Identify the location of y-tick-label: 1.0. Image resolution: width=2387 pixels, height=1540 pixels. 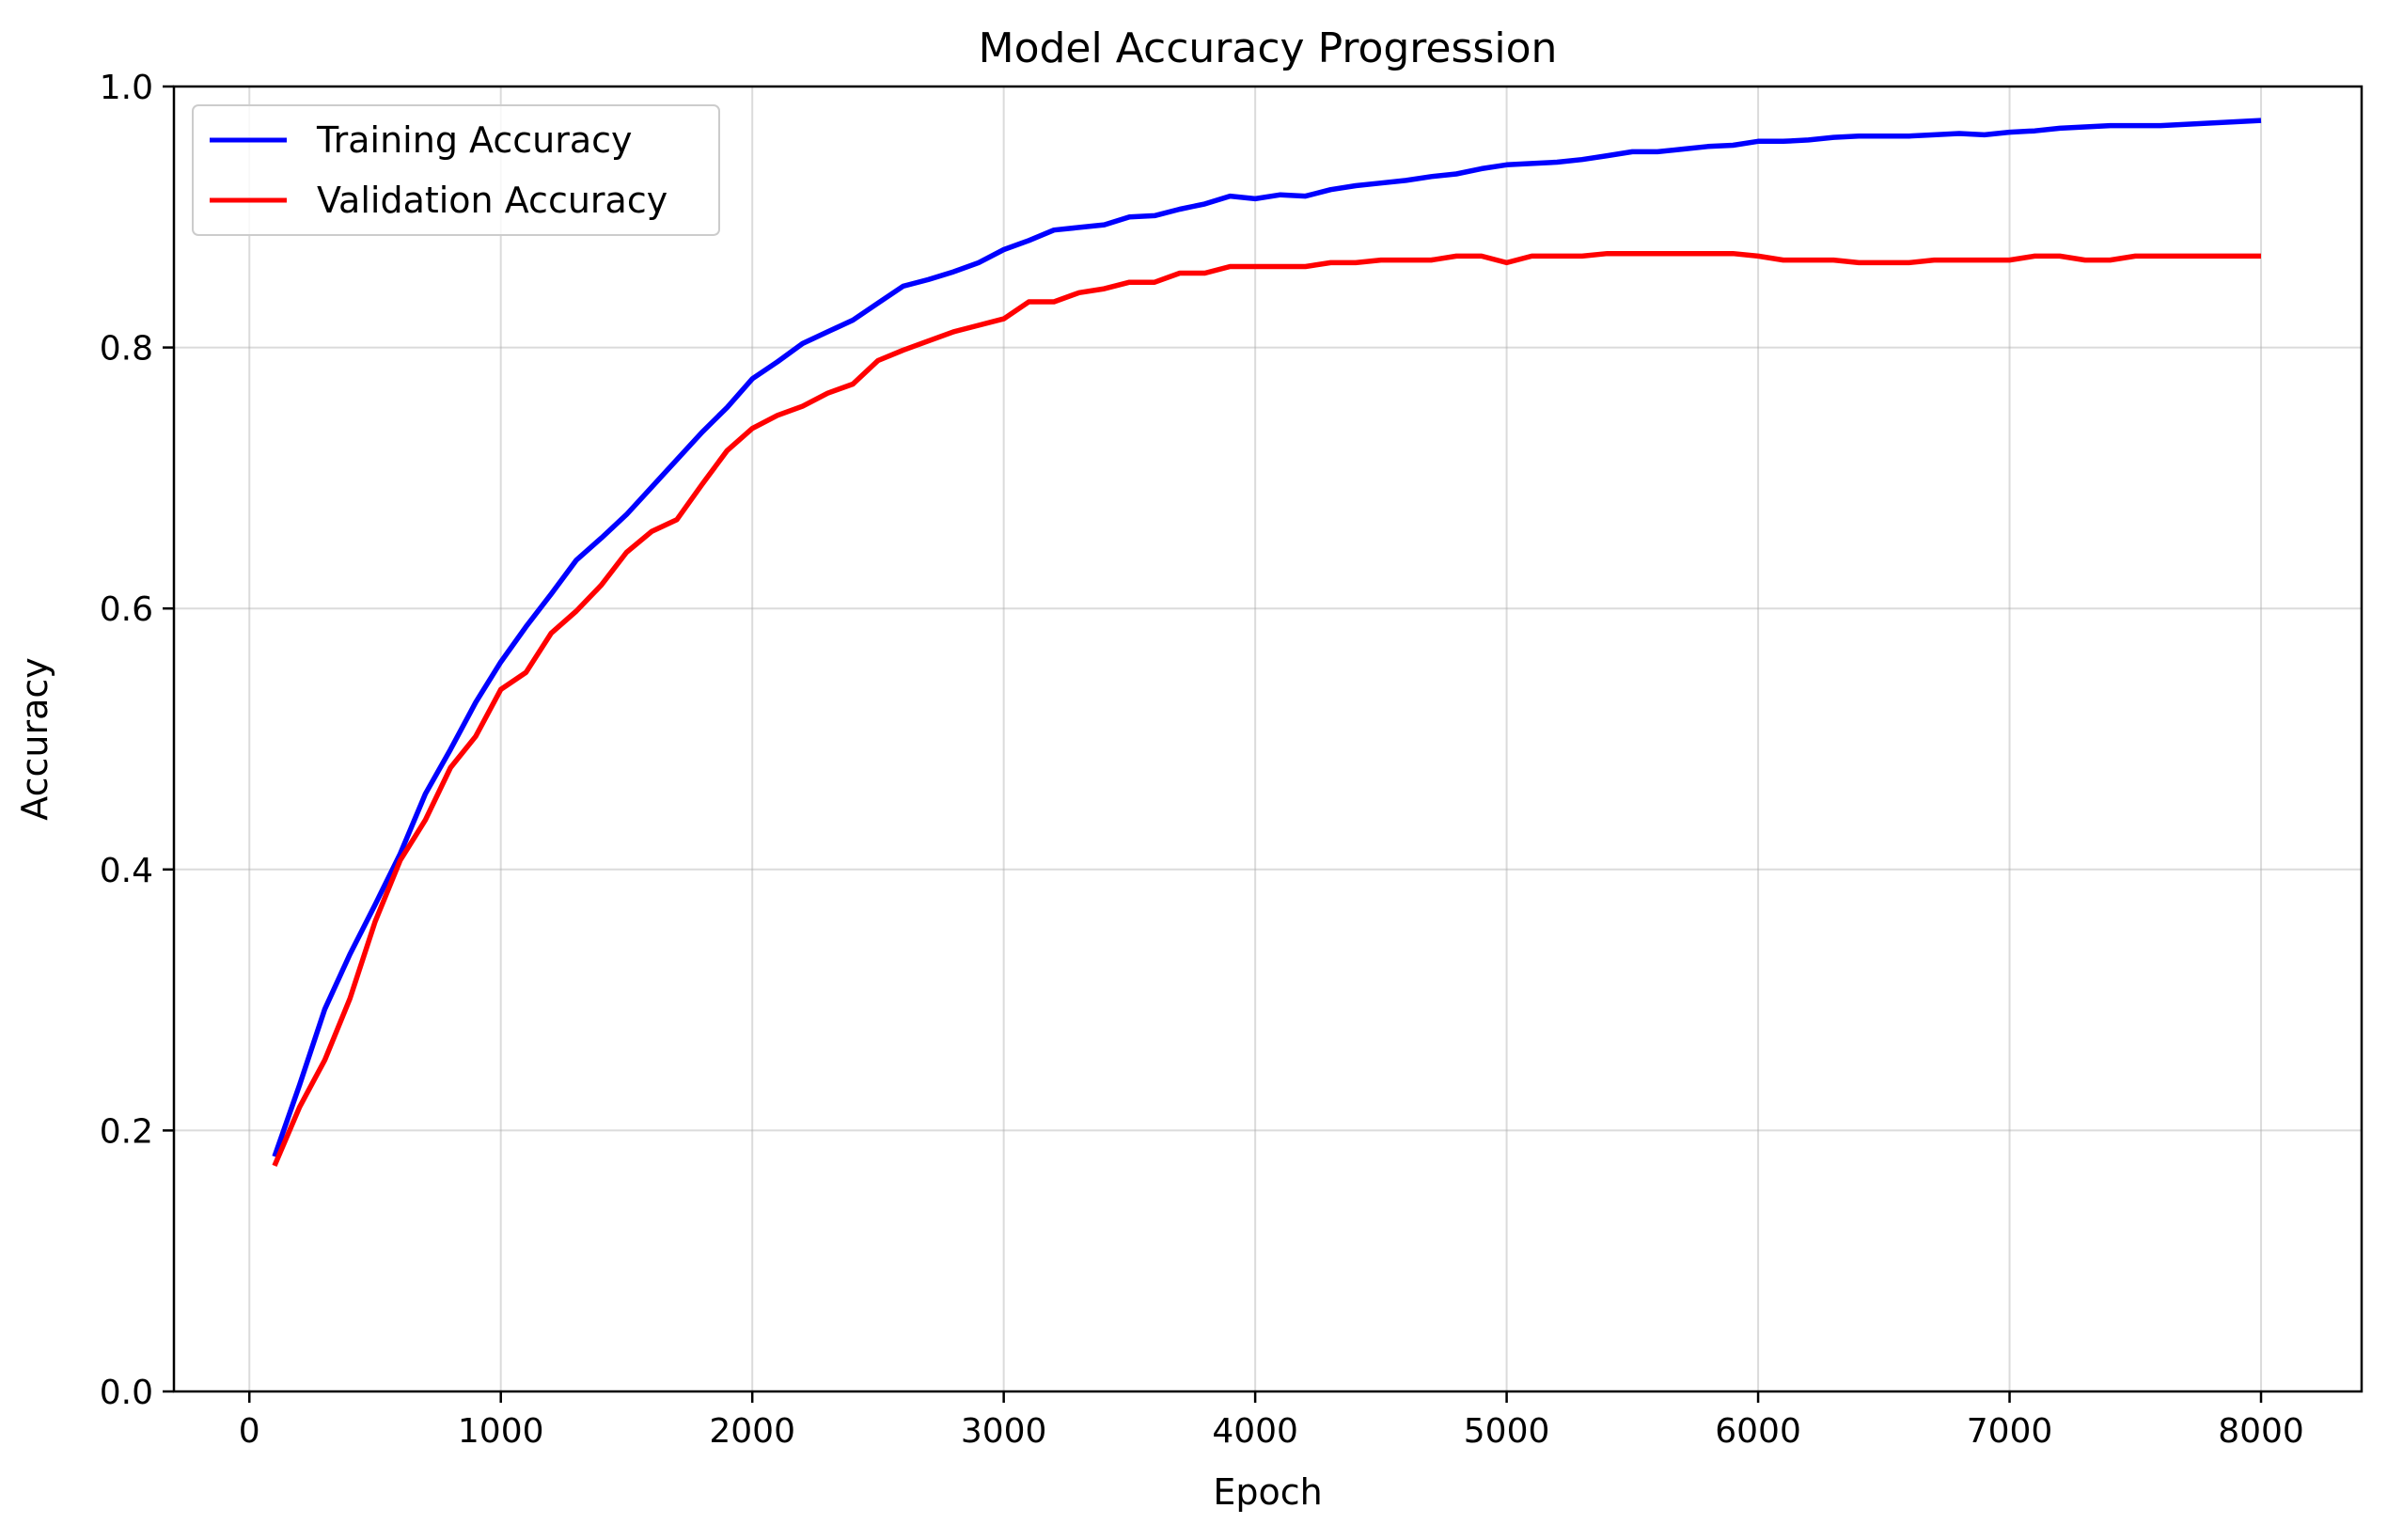
(126, 88).